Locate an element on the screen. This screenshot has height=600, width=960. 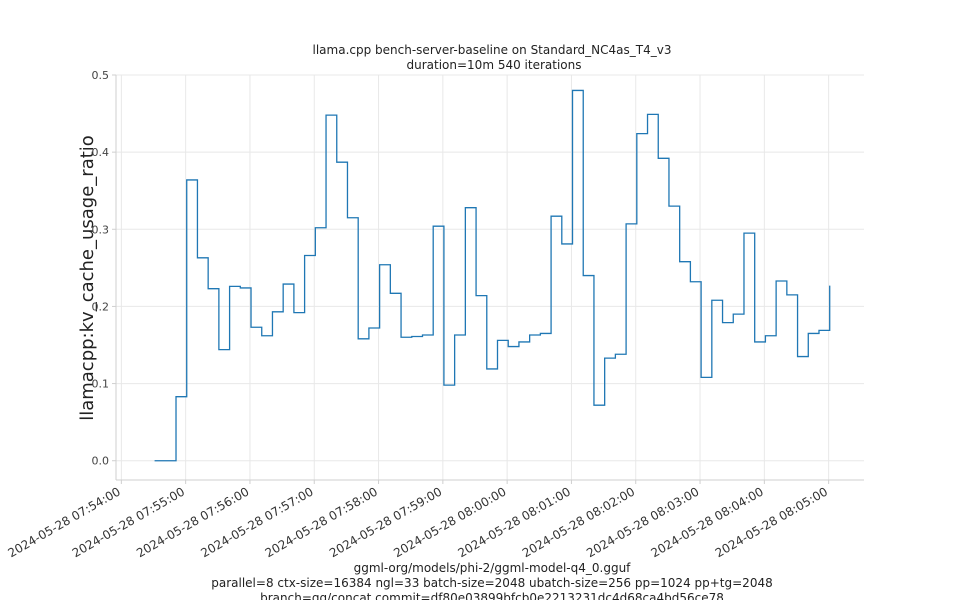
y-tick-label: 0.1 is located at coordinates (101, 384).